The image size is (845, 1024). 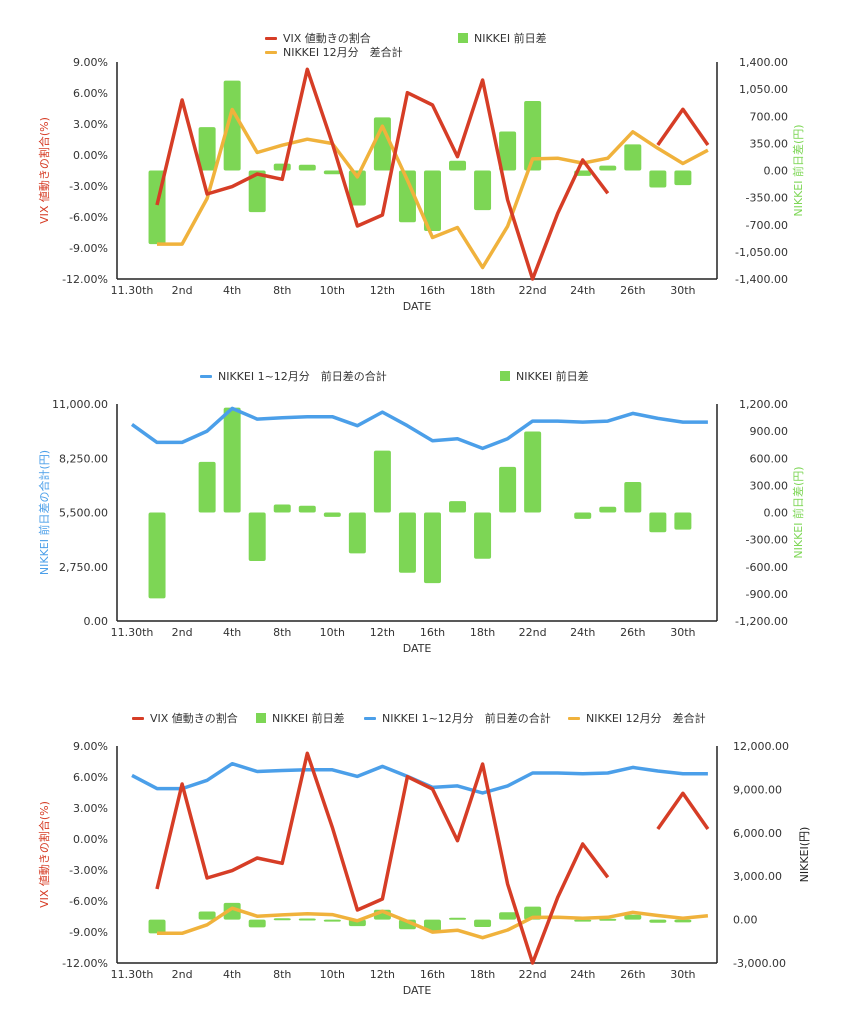 I want to click on right-tick-label: 1,200.00, so click(x=763, y=404).